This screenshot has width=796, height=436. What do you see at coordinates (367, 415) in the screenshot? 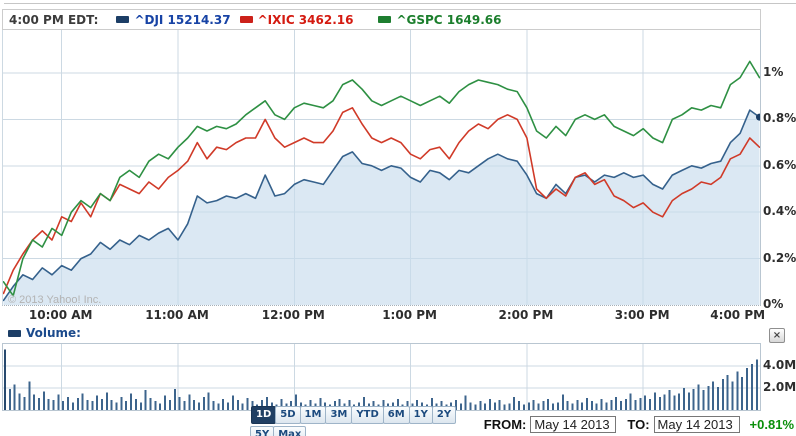
I see `range-button-ytd: YTD` at bounding box center [367, 415].